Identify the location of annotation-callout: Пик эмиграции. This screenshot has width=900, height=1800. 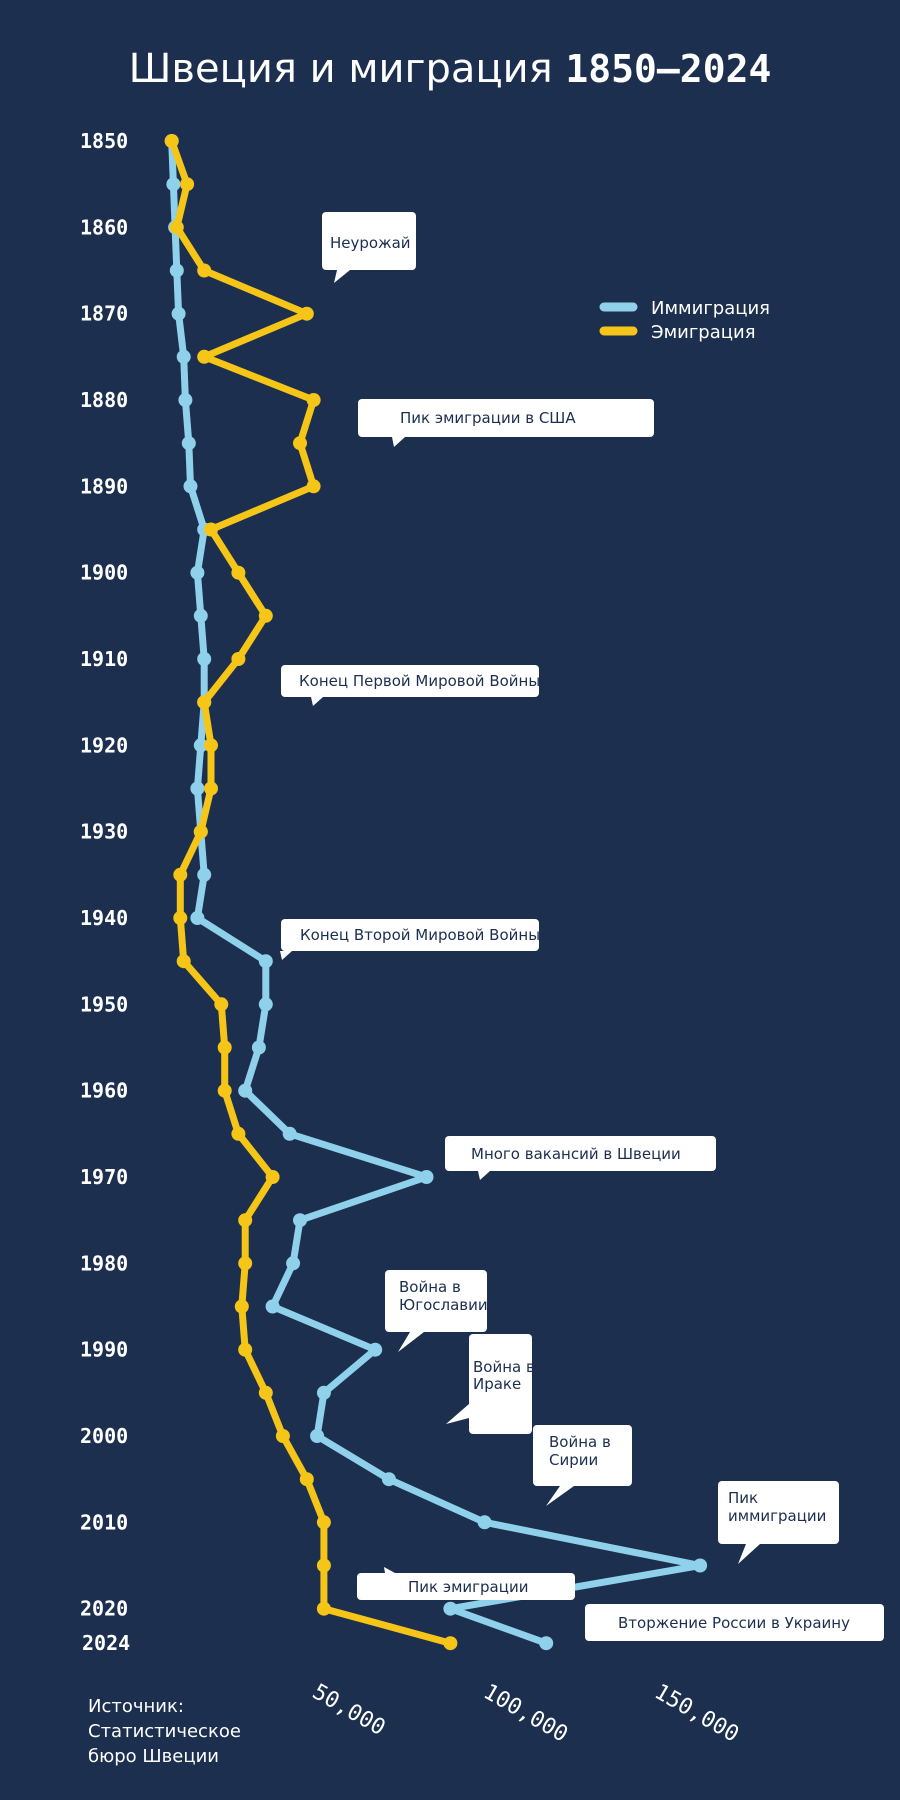
(466, 1583).